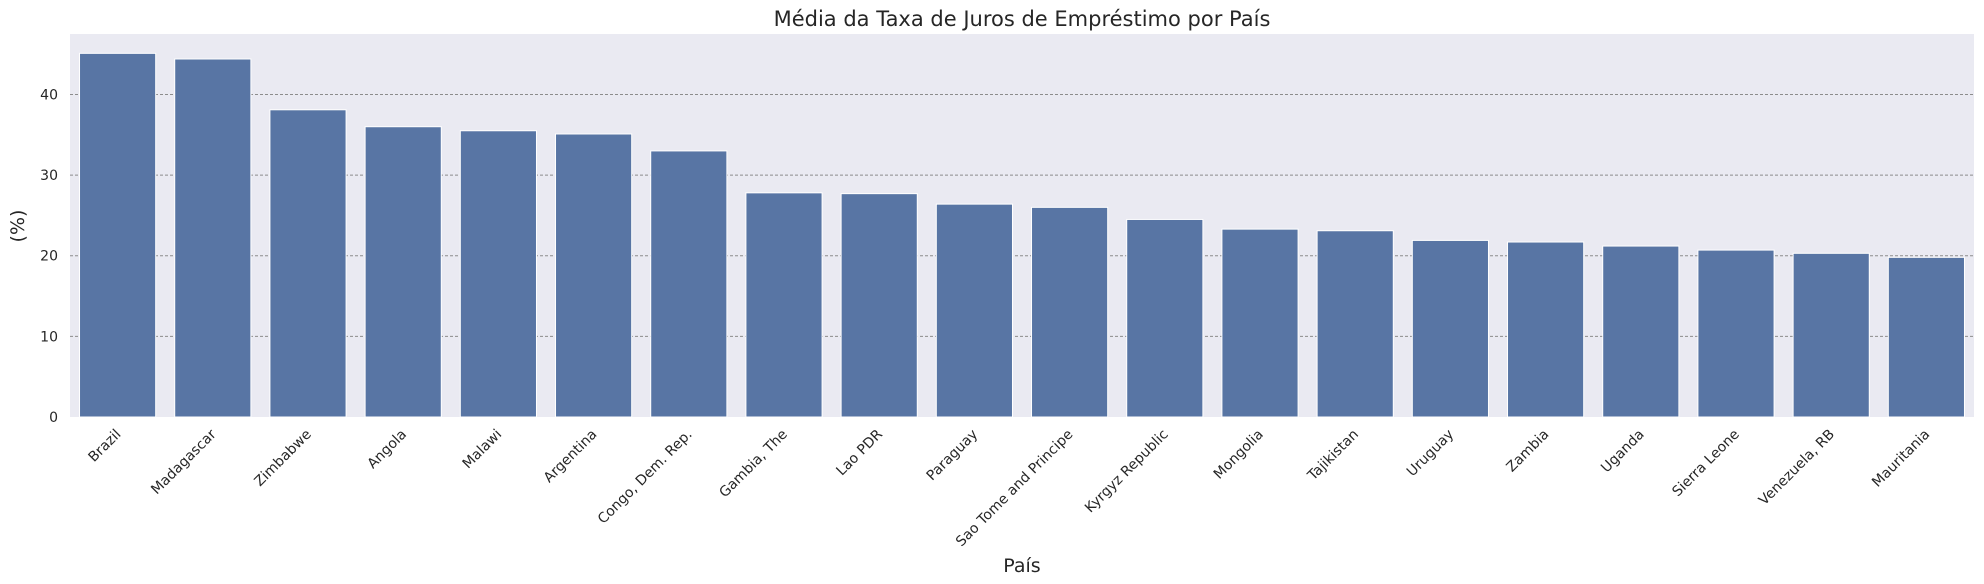 The height and width of the screenshot is (584, 1984). Describe the element at coordinates (104, 446) in the screenshot. I see `x-tick-label: Brazil` at that location.